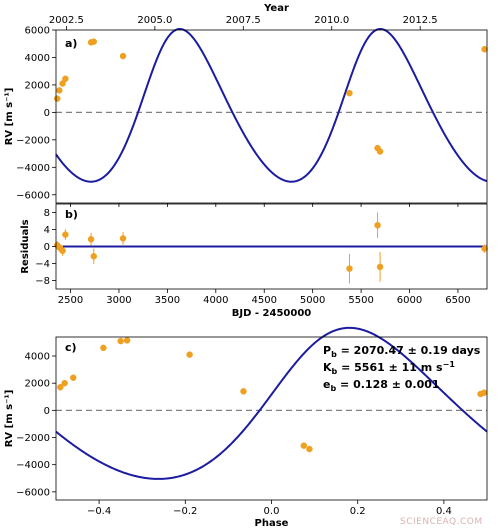 This screenshot has height=530, width=500. What do you see at coordinates (185, 511) in the screenshot?
I see `x-tick-label: −0.2` at bounding box center [185, 511].